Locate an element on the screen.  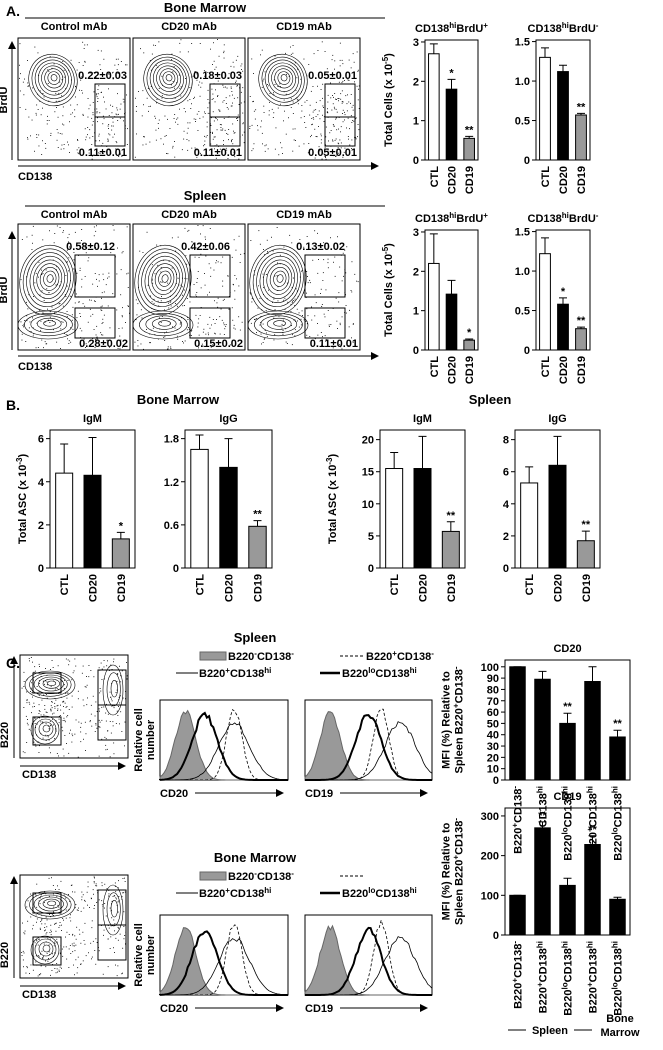
axis-label: CD19 is located at coordinates (319, 794).